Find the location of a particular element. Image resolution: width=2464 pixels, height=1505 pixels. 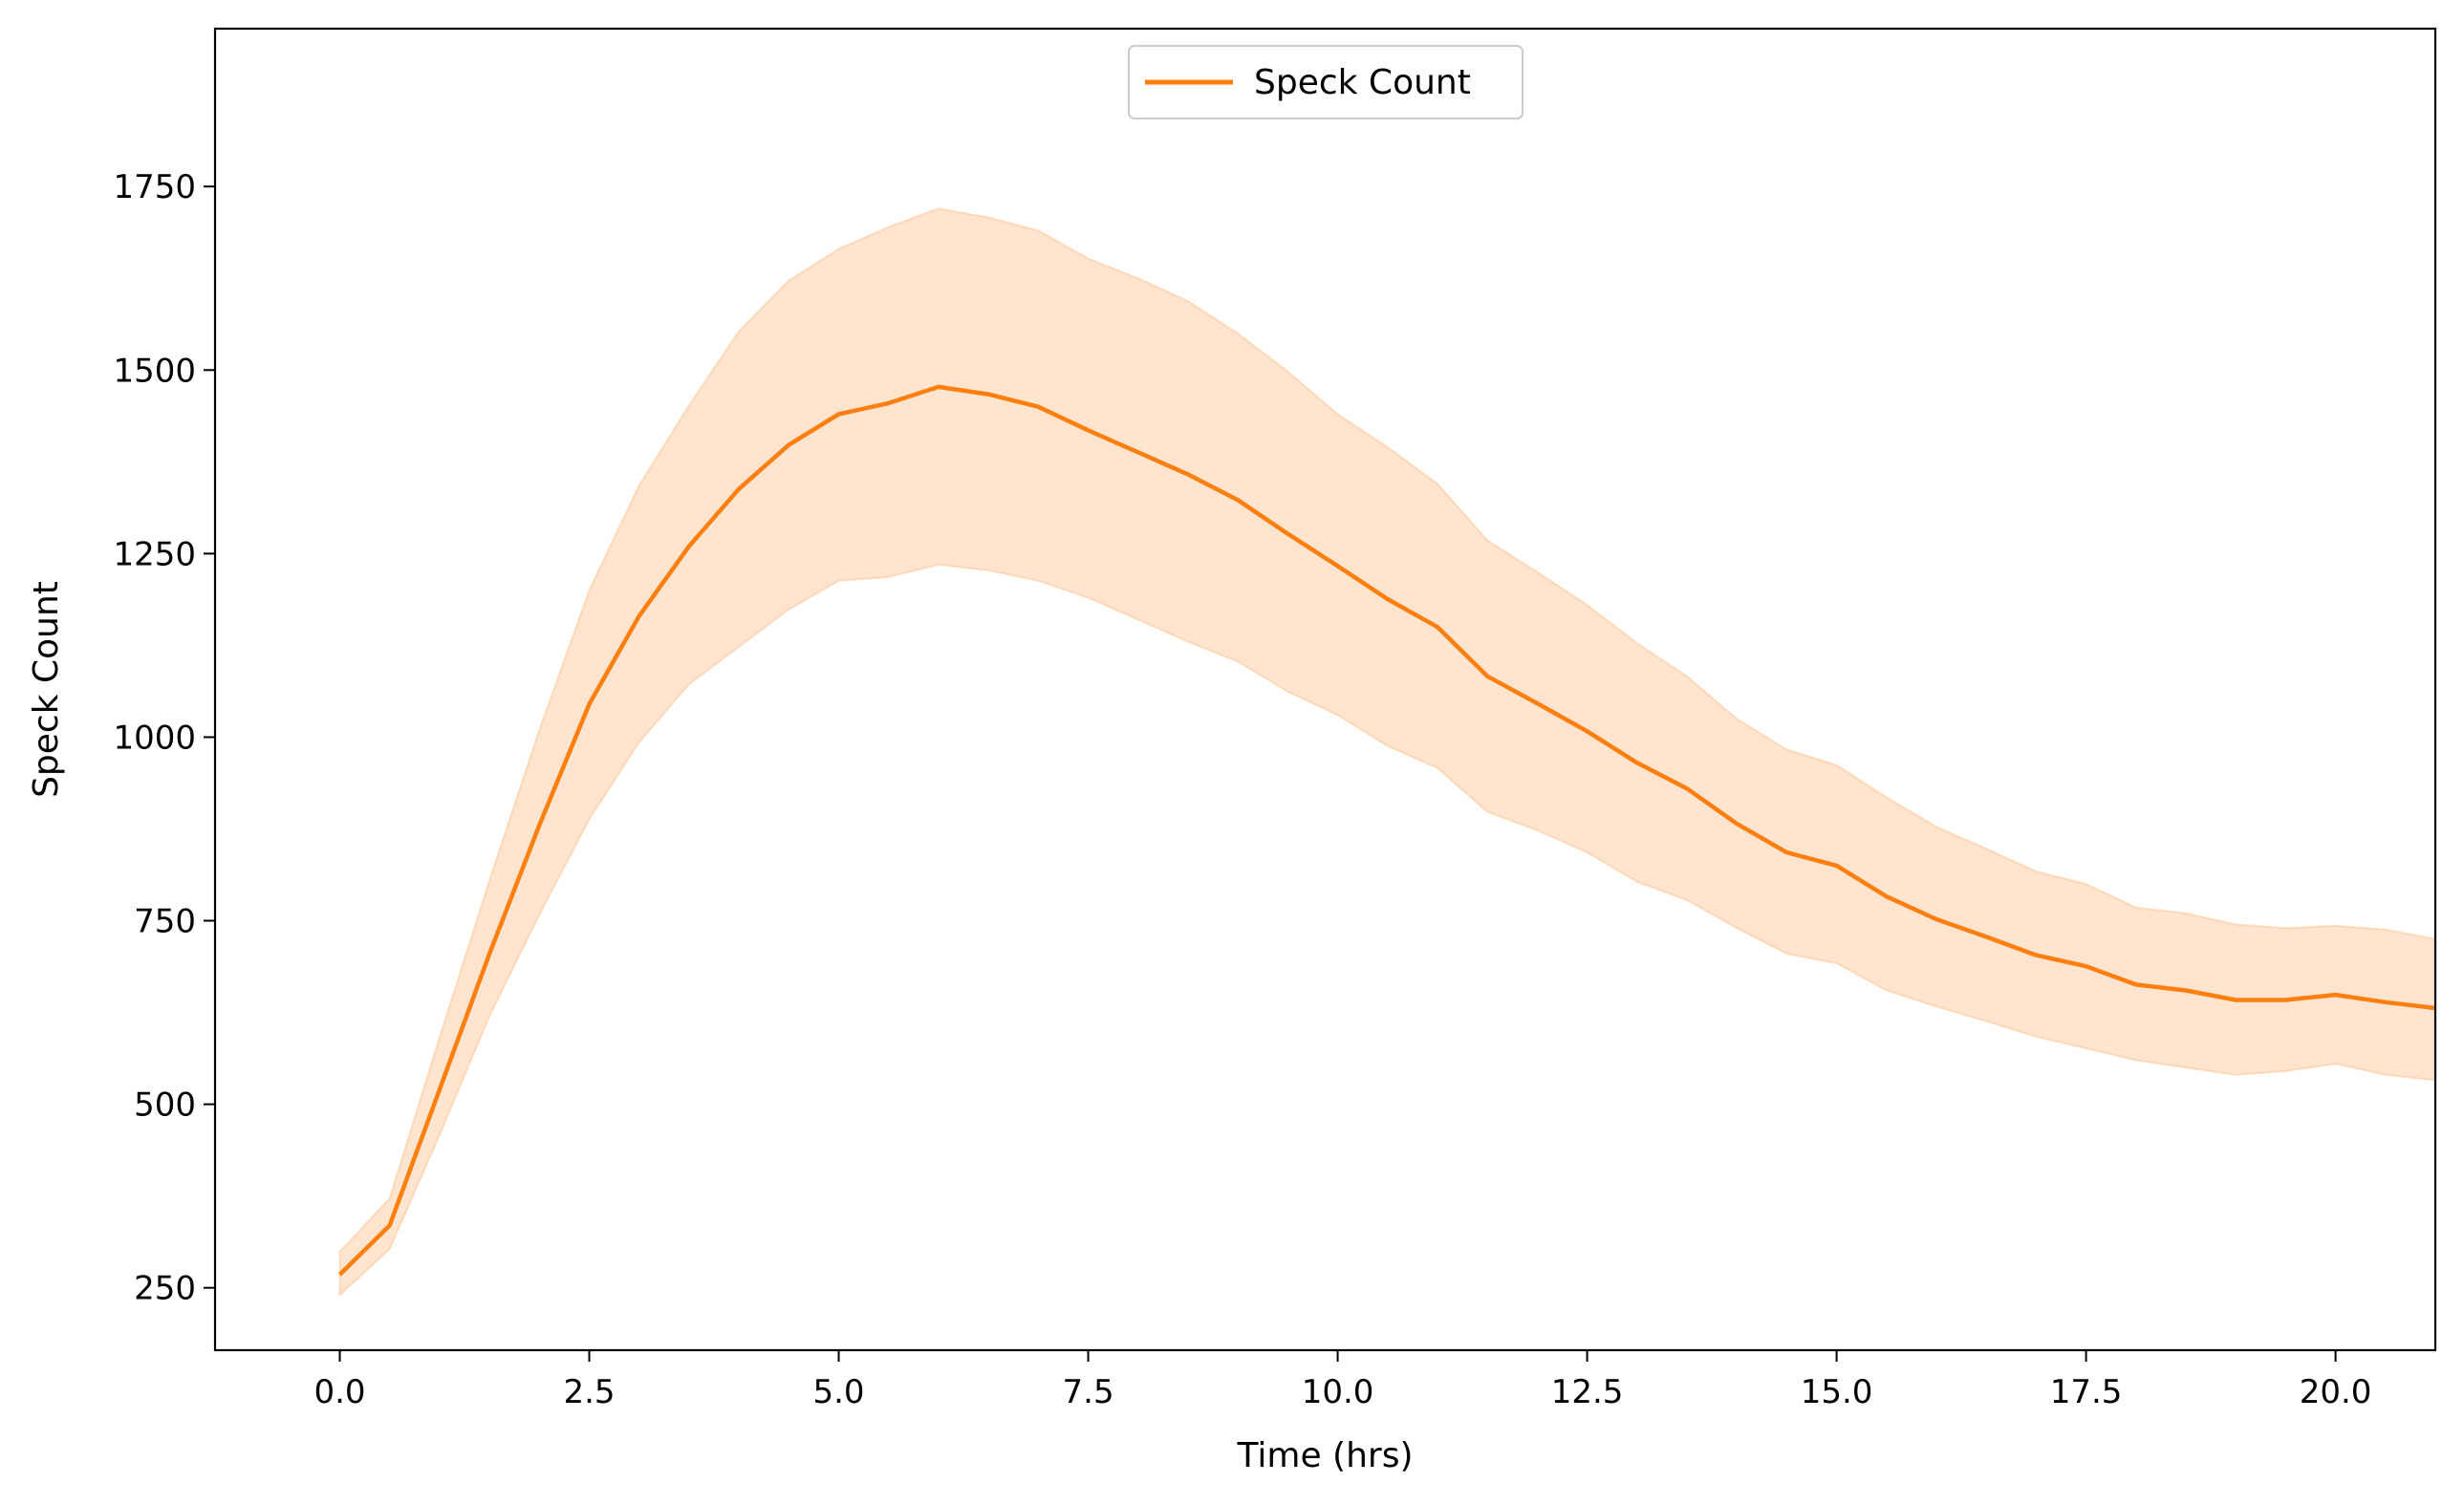

x-tick-label: 2.5 is located at coordinates (589, 1392).